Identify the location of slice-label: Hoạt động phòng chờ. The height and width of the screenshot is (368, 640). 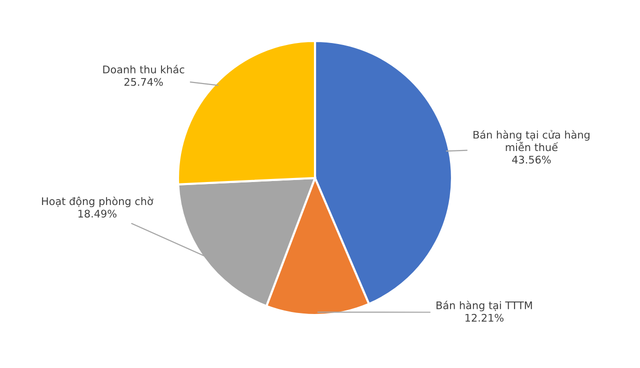
(98, 202).